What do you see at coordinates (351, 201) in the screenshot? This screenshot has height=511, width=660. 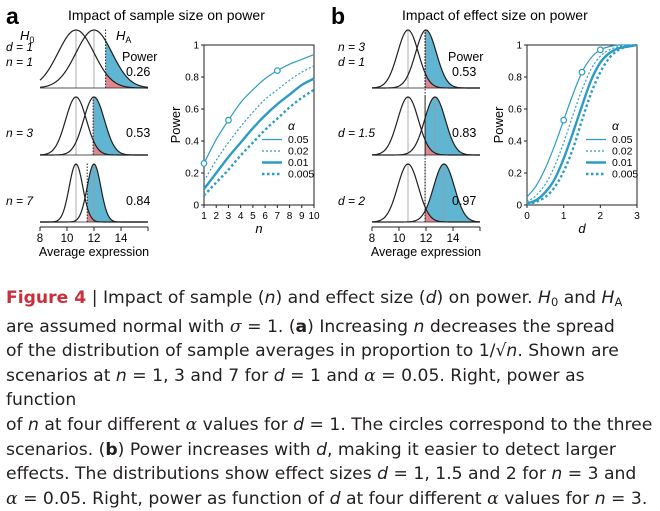 I see `panel-b-row3-label: d = 2` at bounding box center [351, 201].